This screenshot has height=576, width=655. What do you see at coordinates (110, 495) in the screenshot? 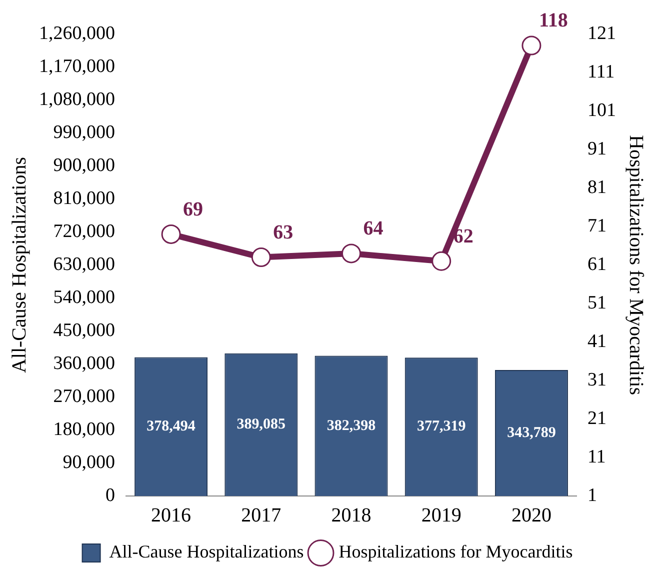
I see `y-tick-label: 0` at bounding box center [110, 495].